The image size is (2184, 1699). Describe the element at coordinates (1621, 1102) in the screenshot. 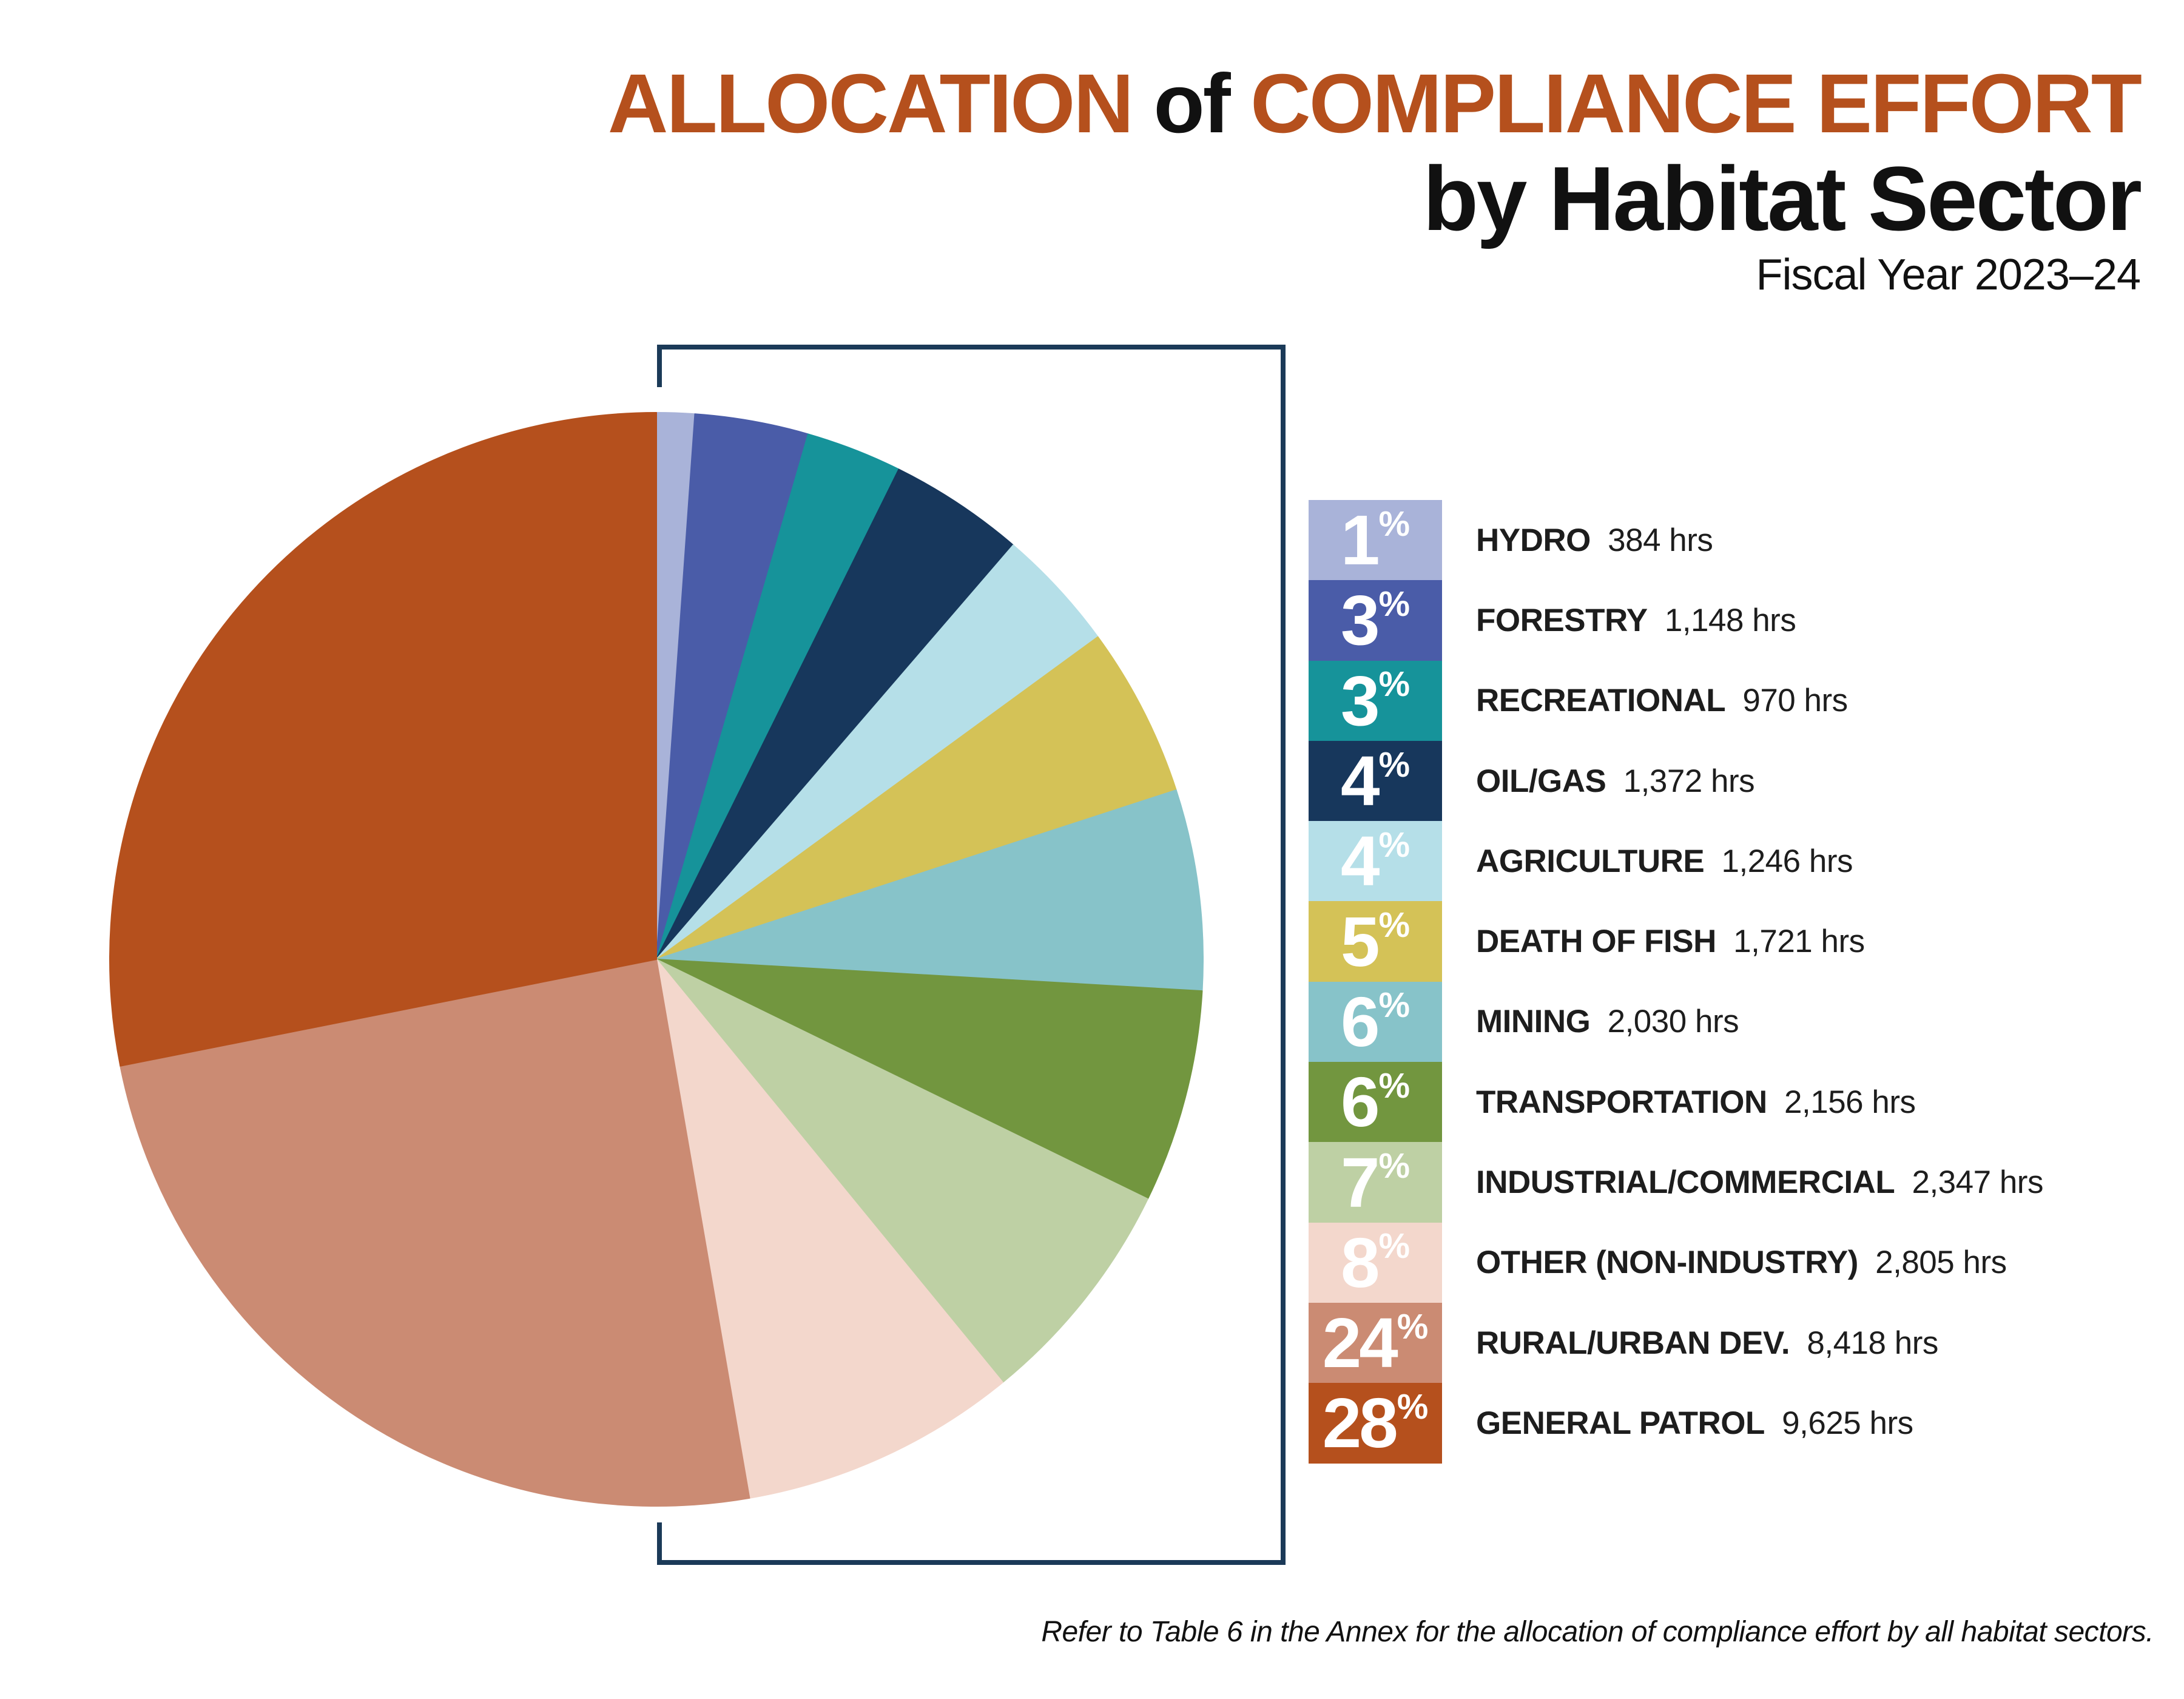

I see `legend-sector-name: TRANSPORTATION` at that location.